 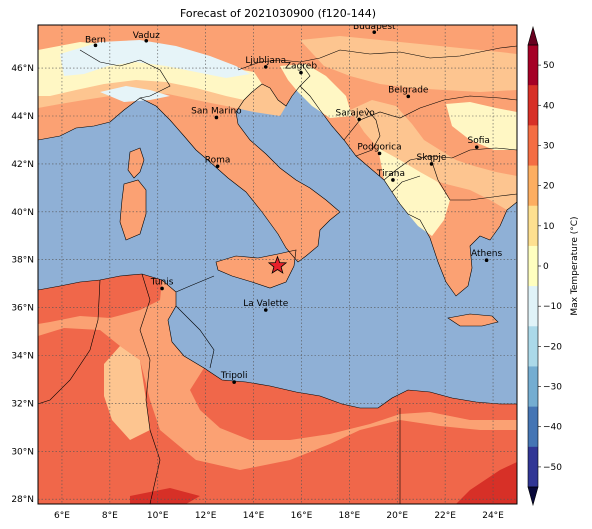 I want to click on star-marker, so click(x=277, y=264).